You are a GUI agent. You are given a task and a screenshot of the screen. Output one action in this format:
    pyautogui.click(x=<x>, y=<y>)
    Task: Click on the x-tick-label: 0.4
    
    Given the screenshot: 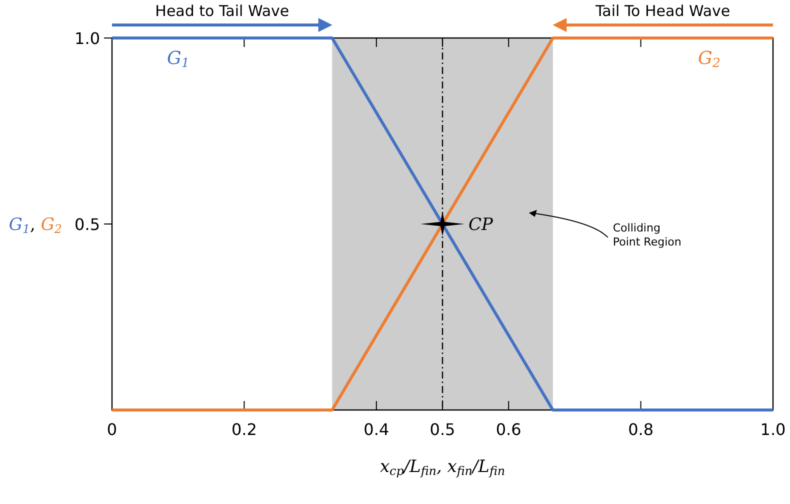 What is the action you would take?
    pyautogui.click(x=377, y=429)
    